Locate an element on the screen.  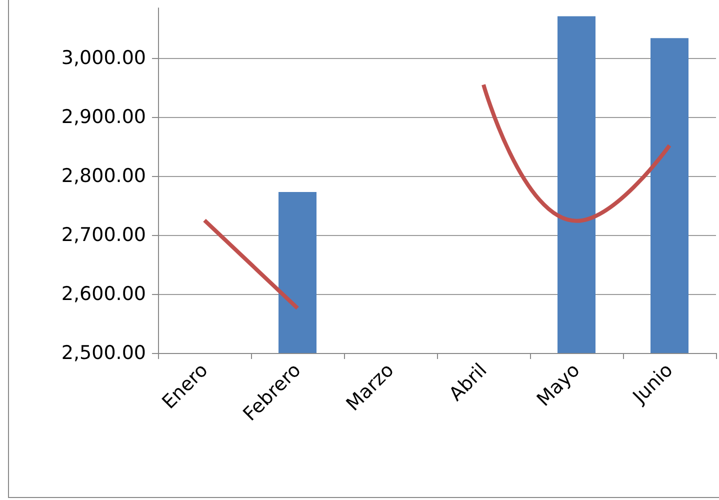
y-tick-label: 2,500.00 is located at coordinates (103, 353).